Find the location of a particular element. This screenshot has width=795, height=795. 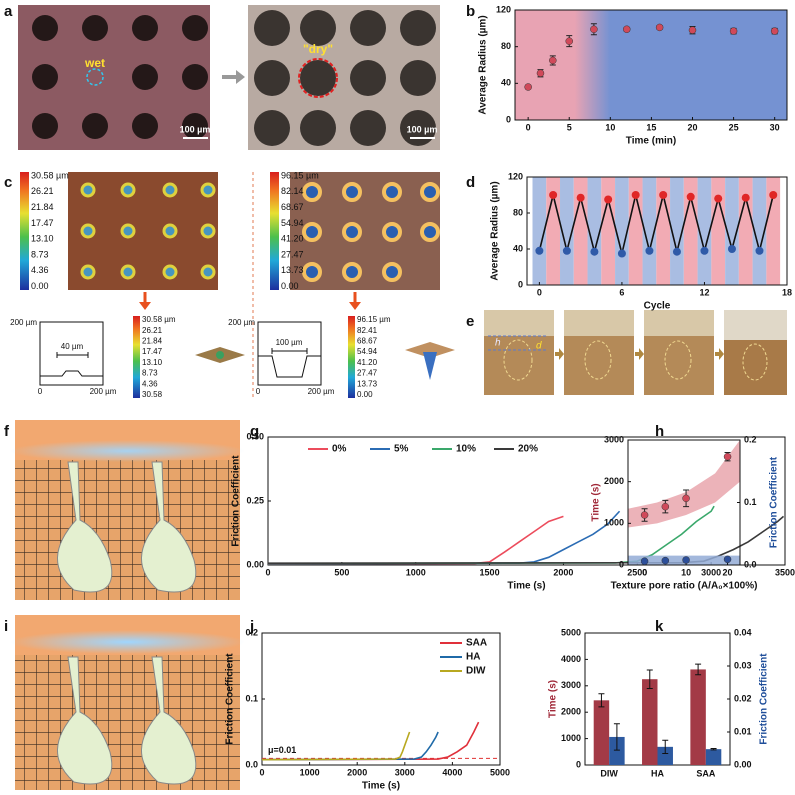

colorbar-label: 4.36 is located at coordinates (40, 270).